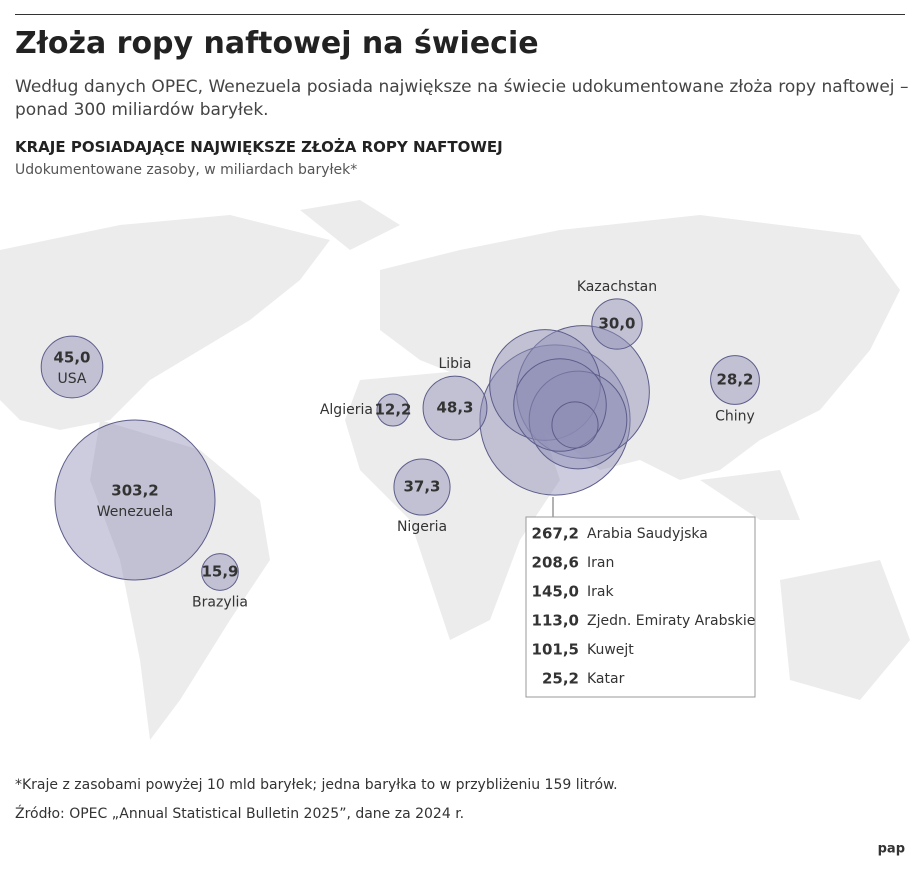  I want to click on value-label: 15,9, so click(219, 572).